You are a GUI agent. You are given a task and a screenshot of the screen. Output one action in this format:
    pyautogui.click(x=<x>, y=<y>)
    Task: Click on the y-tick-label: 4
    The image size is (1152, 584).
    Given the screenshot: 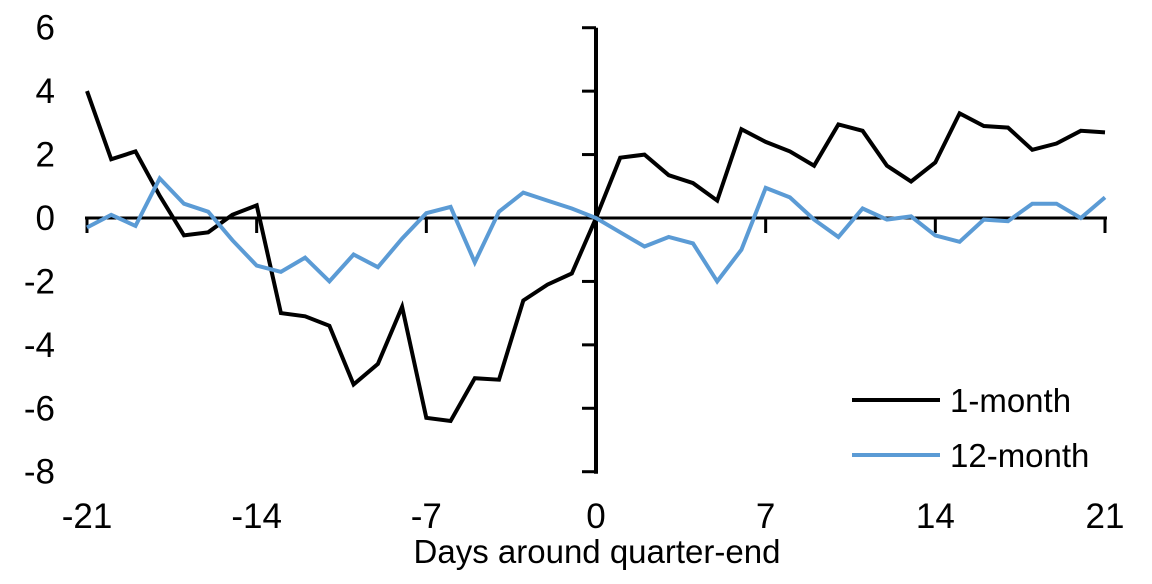 What is the action you would take?
    pyautogui.click(x=45, y=91)
    